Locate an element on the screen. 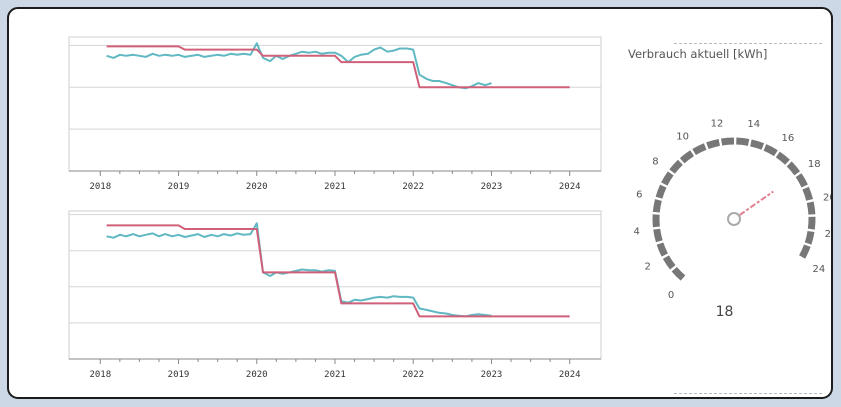 The width and height of the screenshot is (841, 407). gauge-needle is located at coordinates (756, 203).